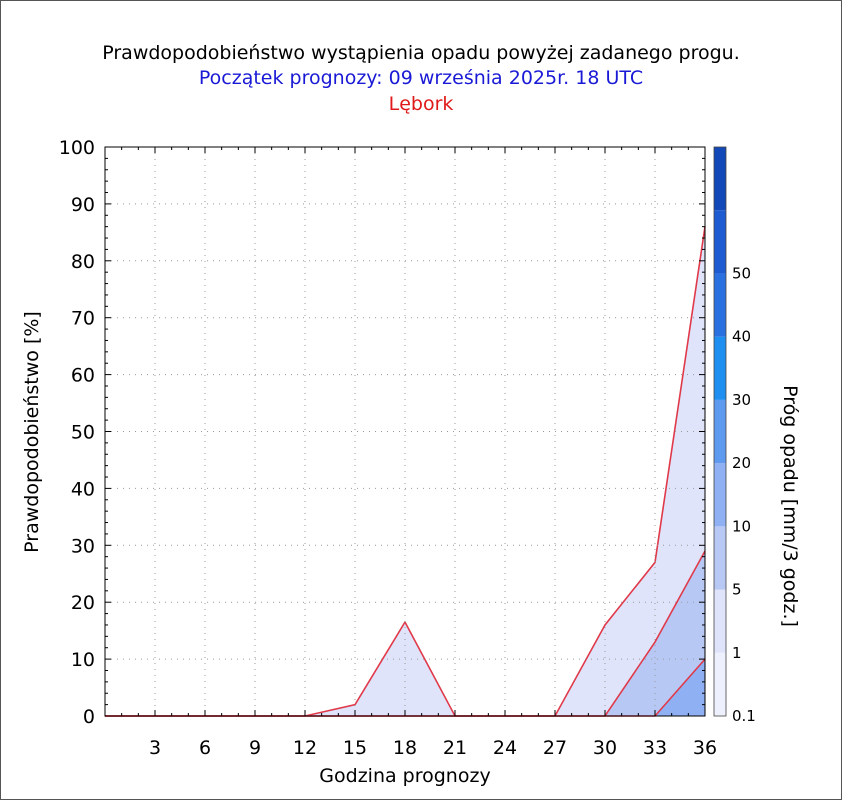 The image size is (842, 800). What do you see at coordinates (505, 748) in the screenshot?
I see `x-tick-label: 24` at bounding box center [505, 748].